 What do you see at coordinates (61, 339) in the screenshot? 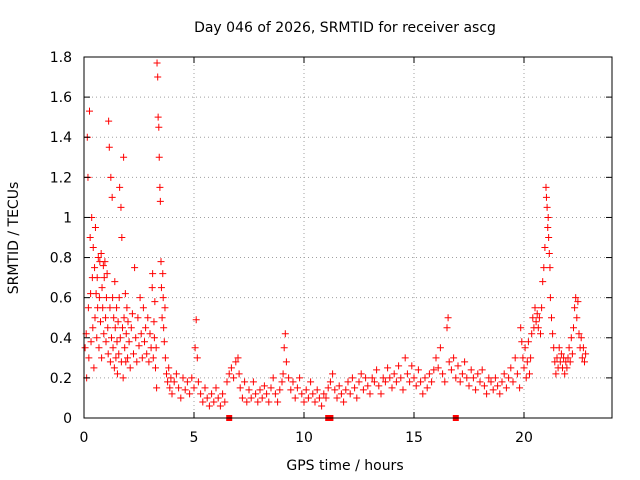
I see `y-tick-label: 0.4` at bounding box center [61, 339].